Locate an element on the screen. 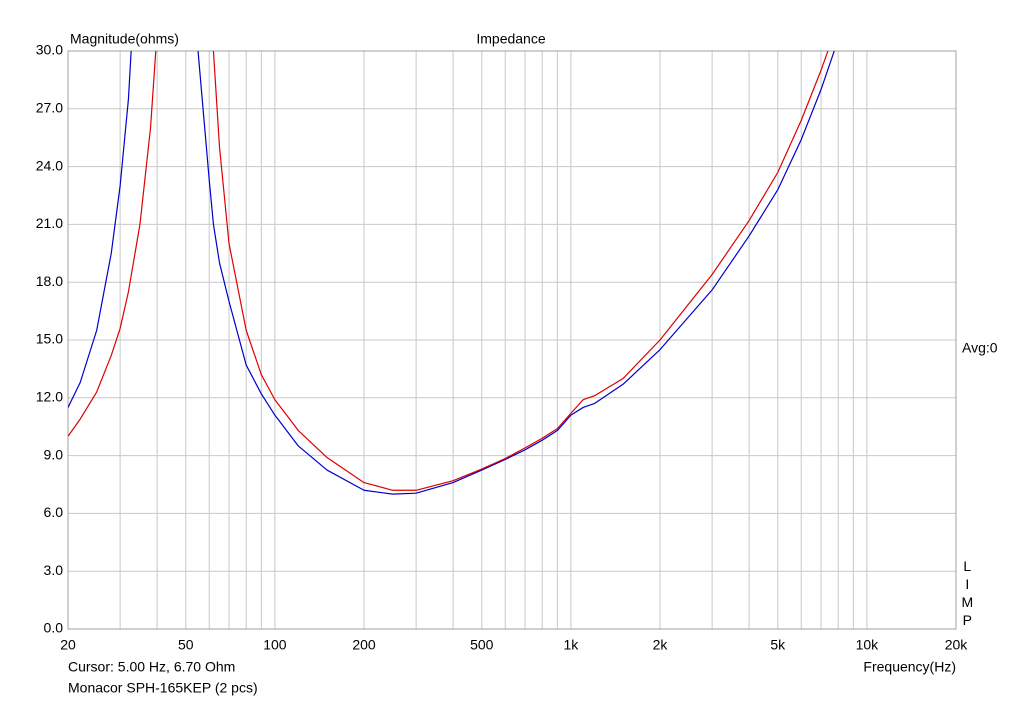 The height and width of the screenshot is (701, 1024). x-tick-label: 1k is located at coordinates (571, 645).